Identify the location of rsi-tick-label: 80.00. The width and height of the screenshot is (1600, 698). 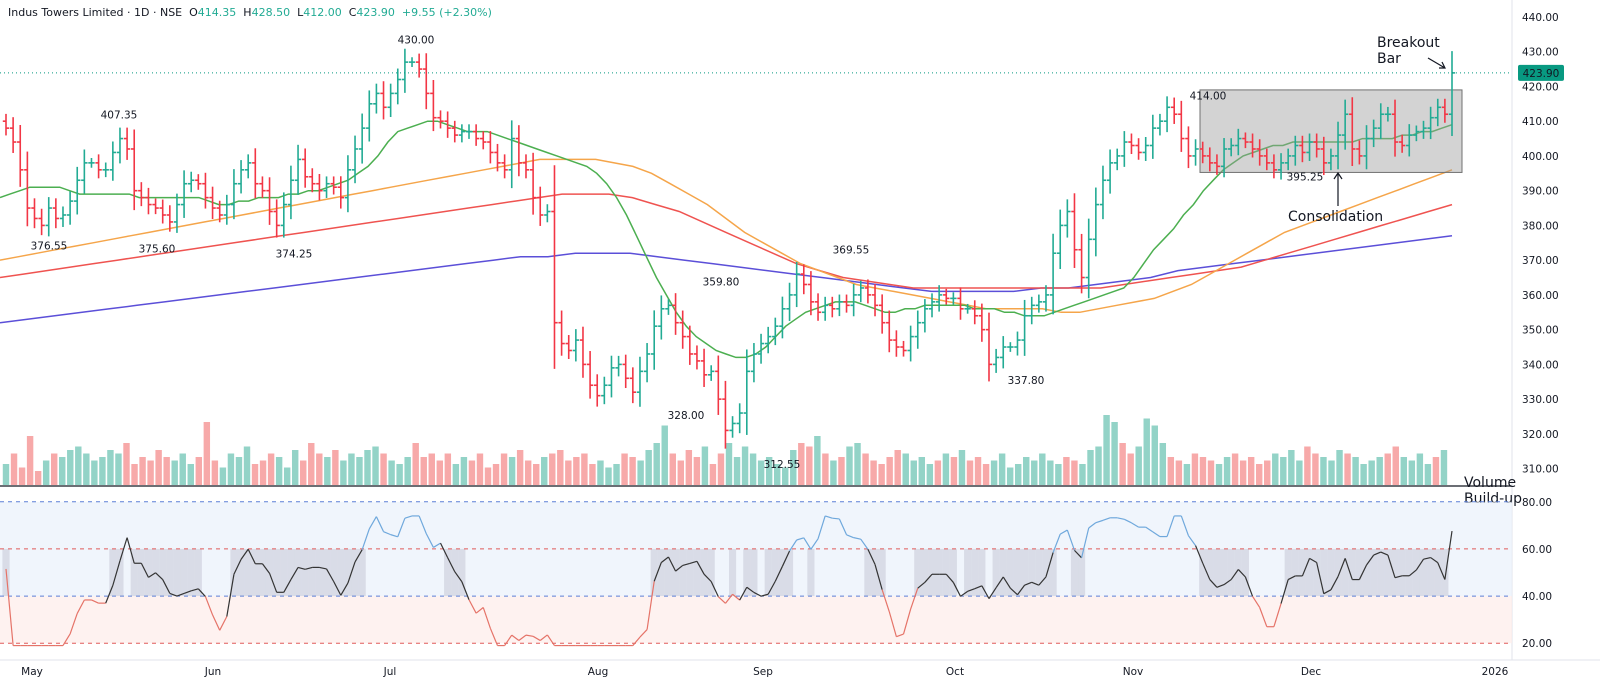
(1537, 503).